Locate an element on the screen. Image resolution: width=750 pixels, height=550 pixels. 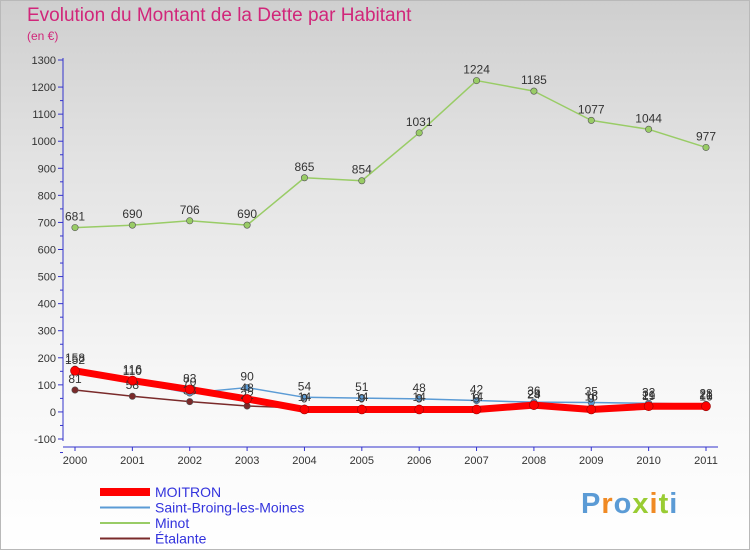
y-tick-label: 700 is located at coordinates (47, 223).